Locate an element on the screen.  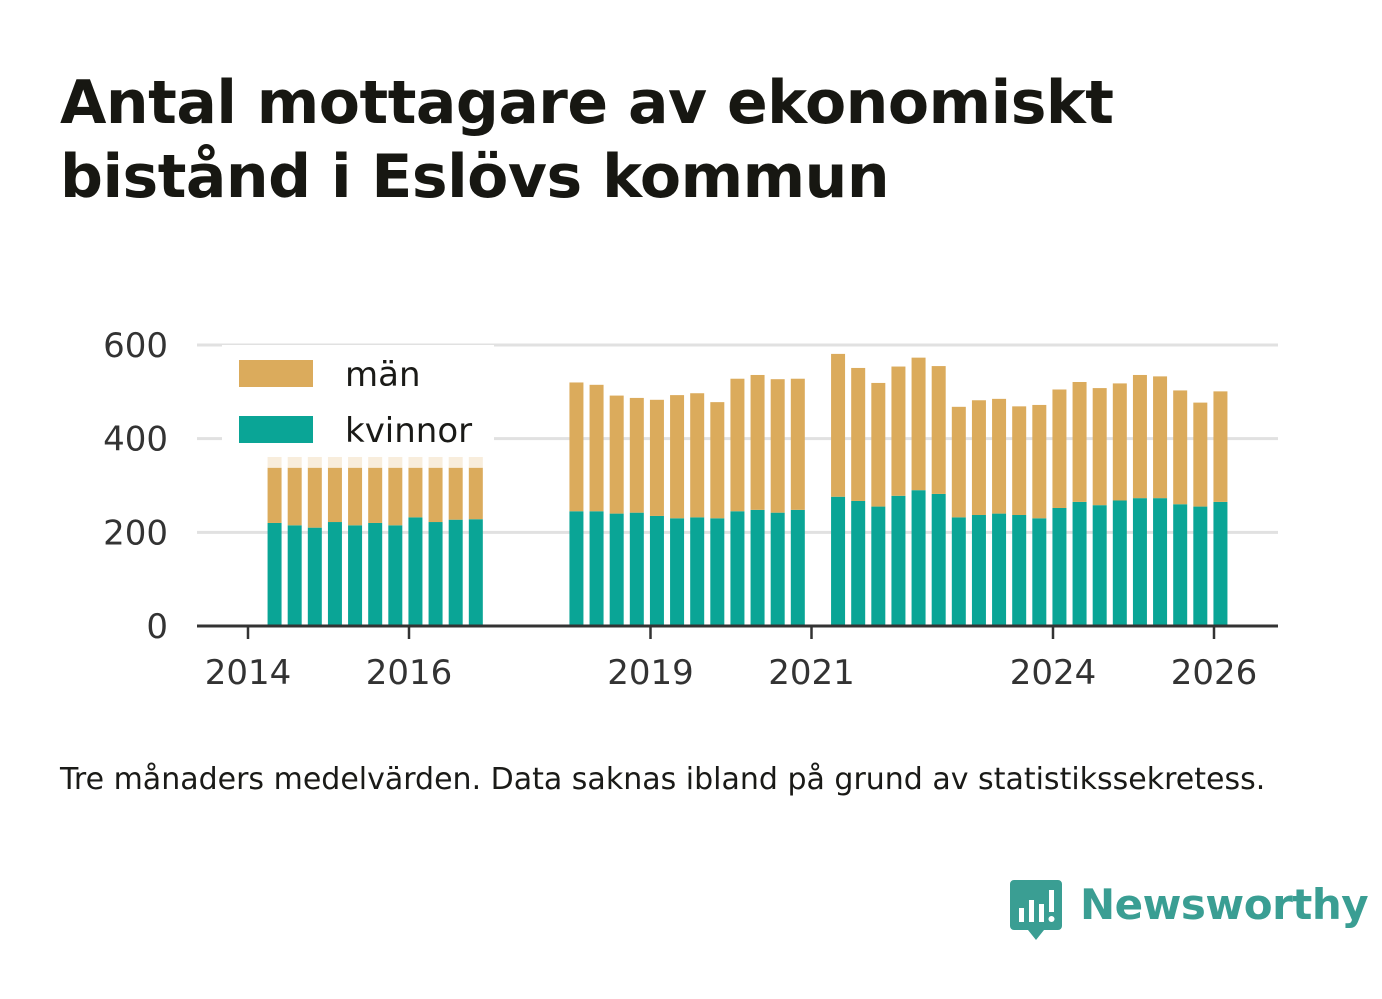
legend-label-kvinnor: kvinnor is located at coordinates (408, 431).